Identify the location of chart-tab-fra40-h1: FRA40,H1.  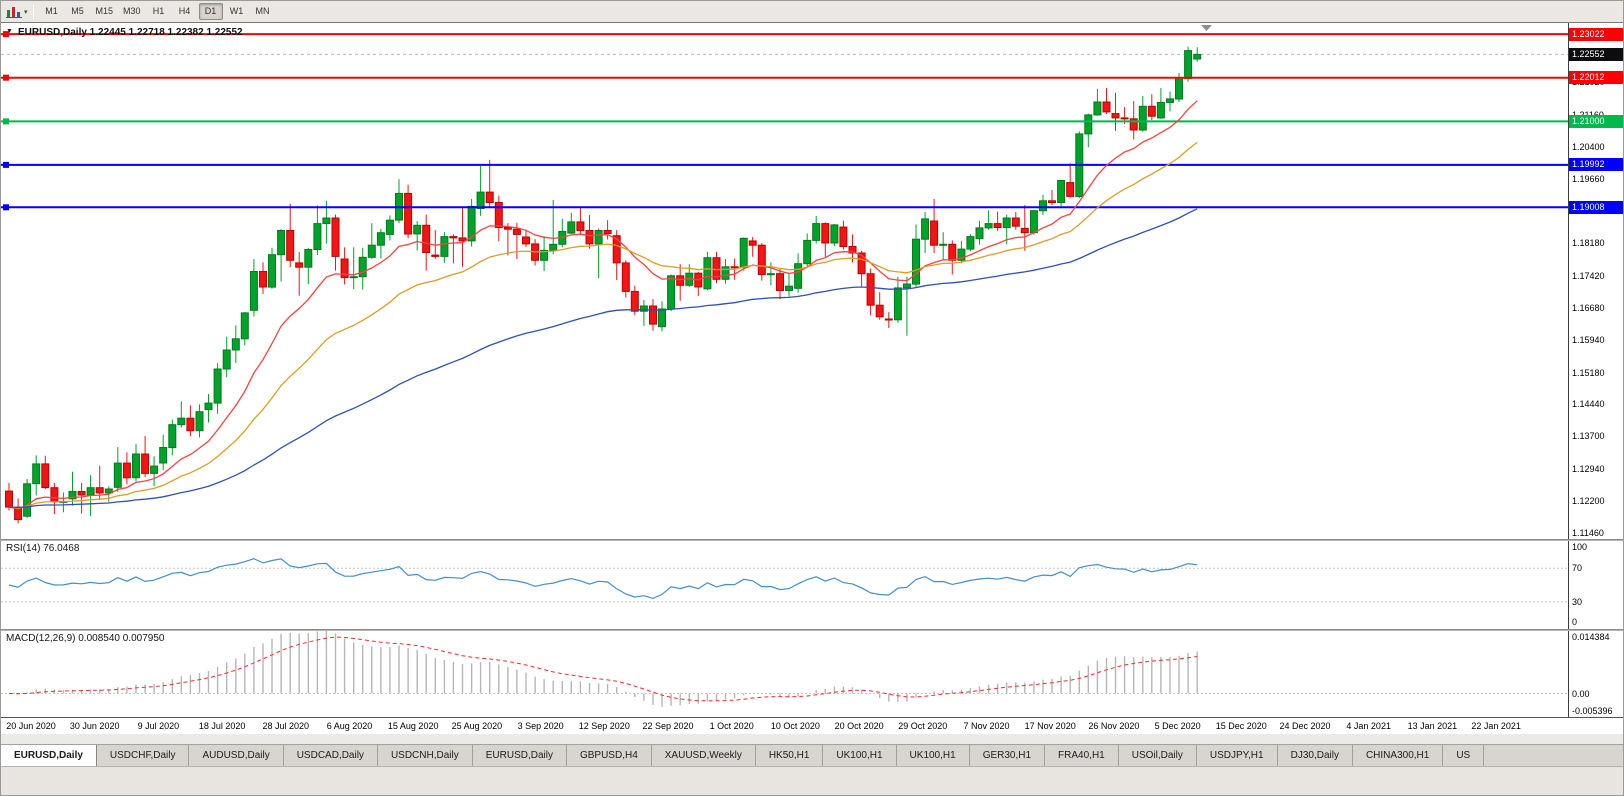
(1082, 755).